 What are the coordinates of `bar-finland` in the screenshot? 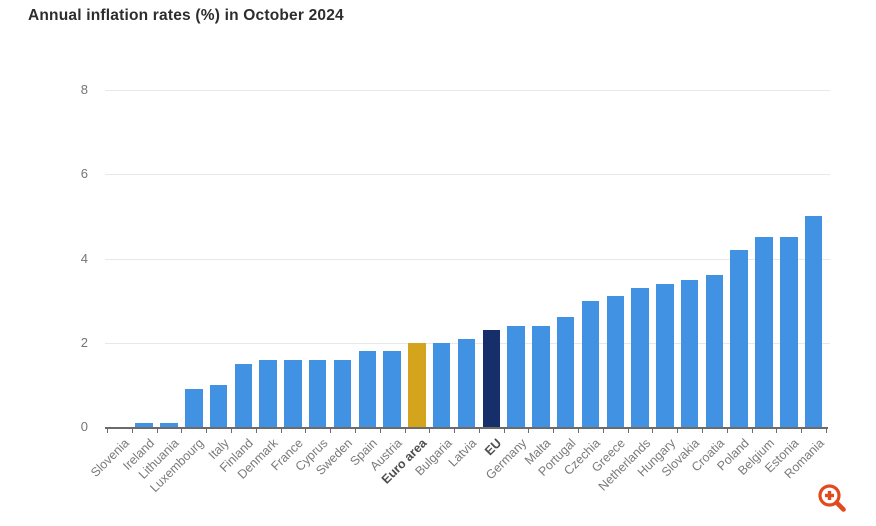 It's located at (243, 395).